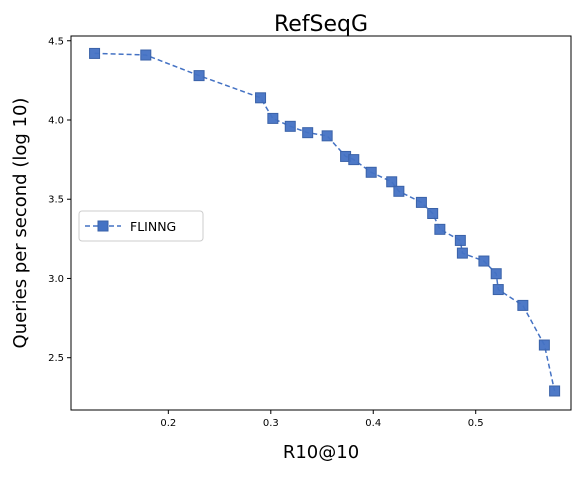 This screenshot has width=577, height=478. Describe the element at coordinates (373, 423) in the screenshot. I see `x-tick-label: 0.4` at that location.